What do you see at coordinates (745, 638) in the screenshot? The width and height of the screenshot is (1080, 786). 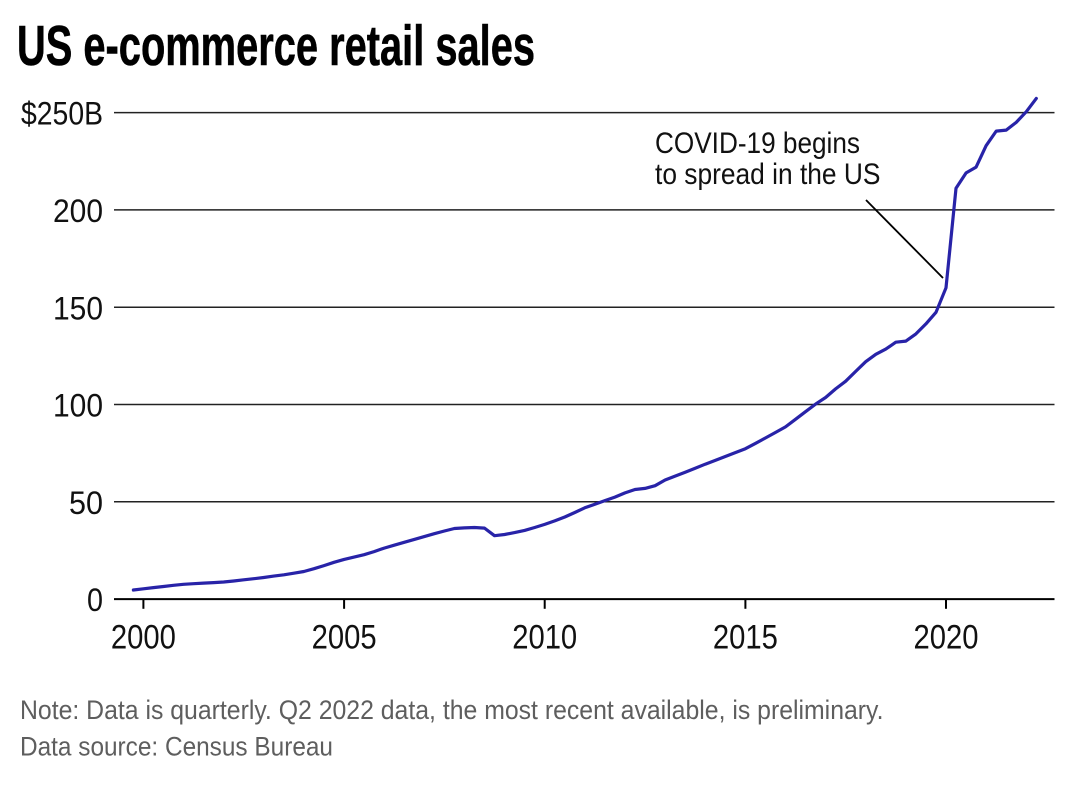 I see `svg-text: 2015` at bounding box center [745, 638].